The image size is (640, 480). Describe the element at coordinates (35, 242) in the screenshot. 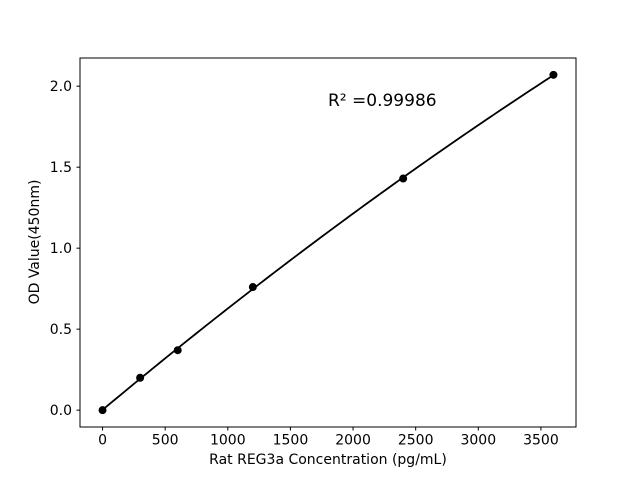

I see `y-axis-label: OD Value(450nm)` at that location.